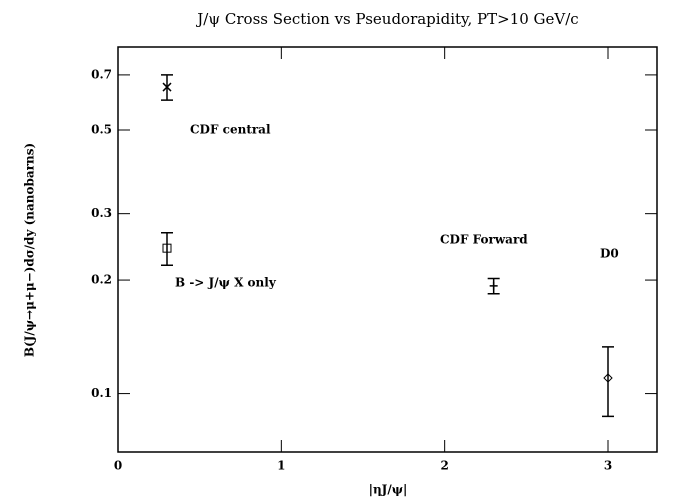  Describe the element at coordinates (101, 213) in the screenshot. I see `y-tick-label: 0.3` at that location.